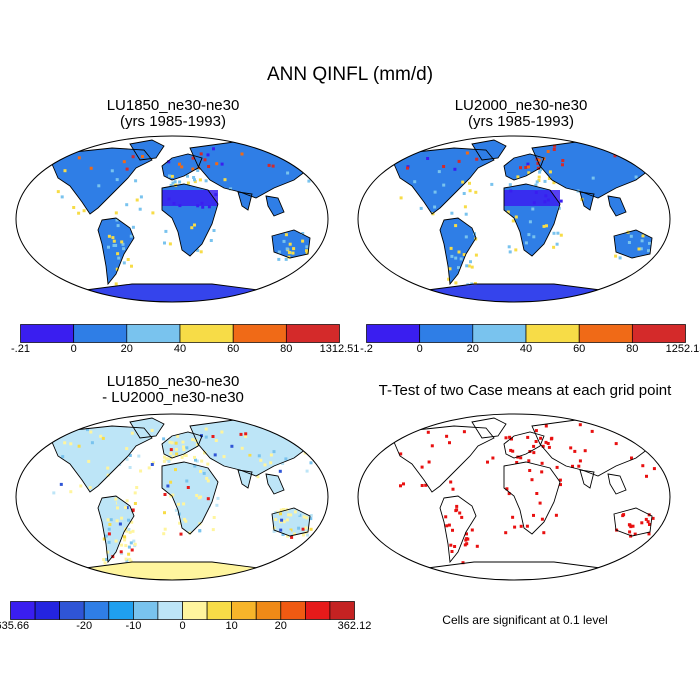  What do you see at coordinates (280, 626) in the screenshot?
I see `colorbar-tick-label: 20` at bounding box center [280, 626].